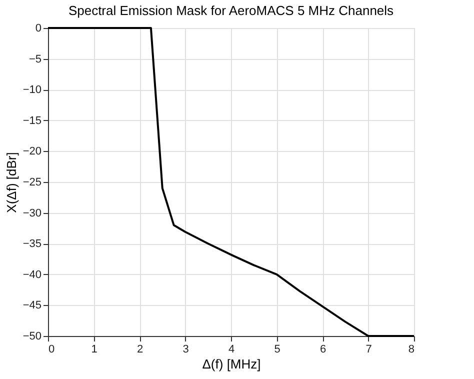  What do you see at coordinates (32, 90) in the screenshot?
I see `y-tick-label: −10` at bounding box center [32, 90].